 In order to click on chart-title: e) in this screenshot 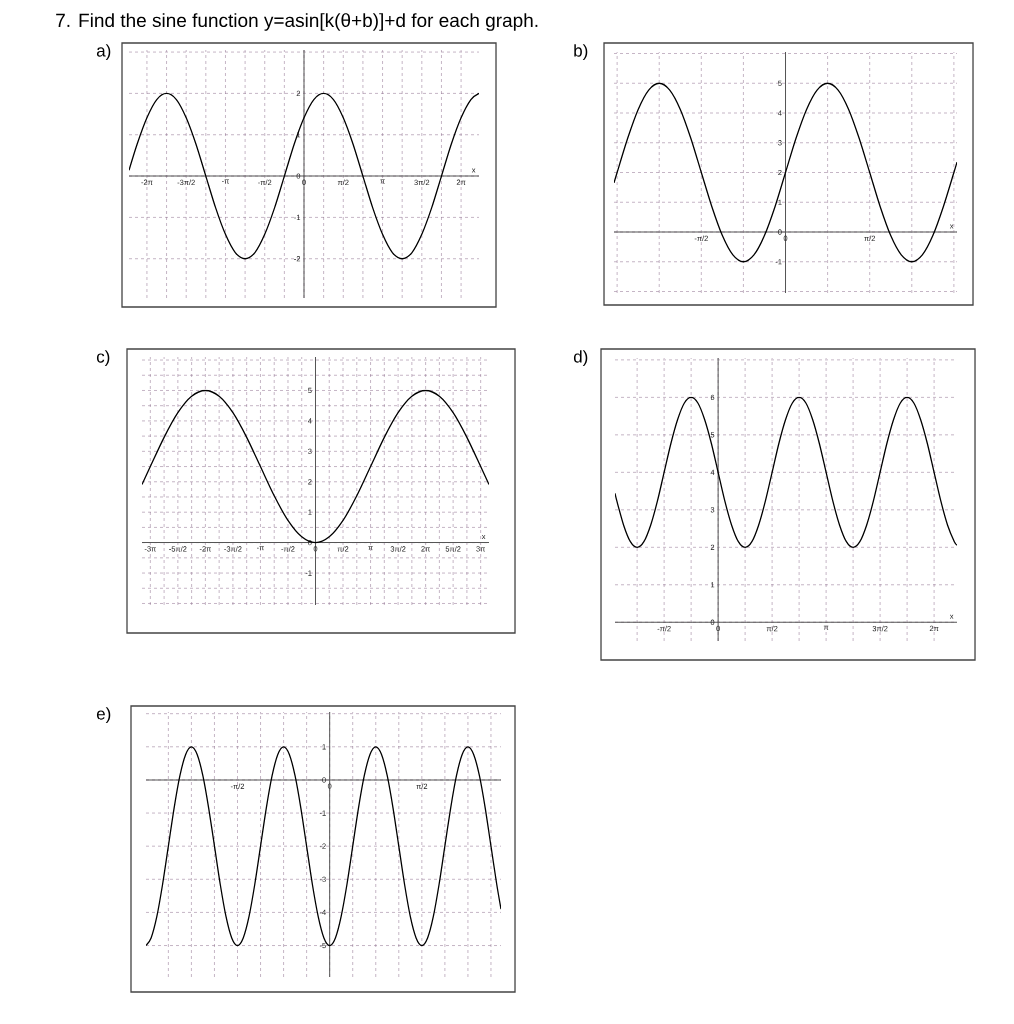, I will do `click(103, 715)`.